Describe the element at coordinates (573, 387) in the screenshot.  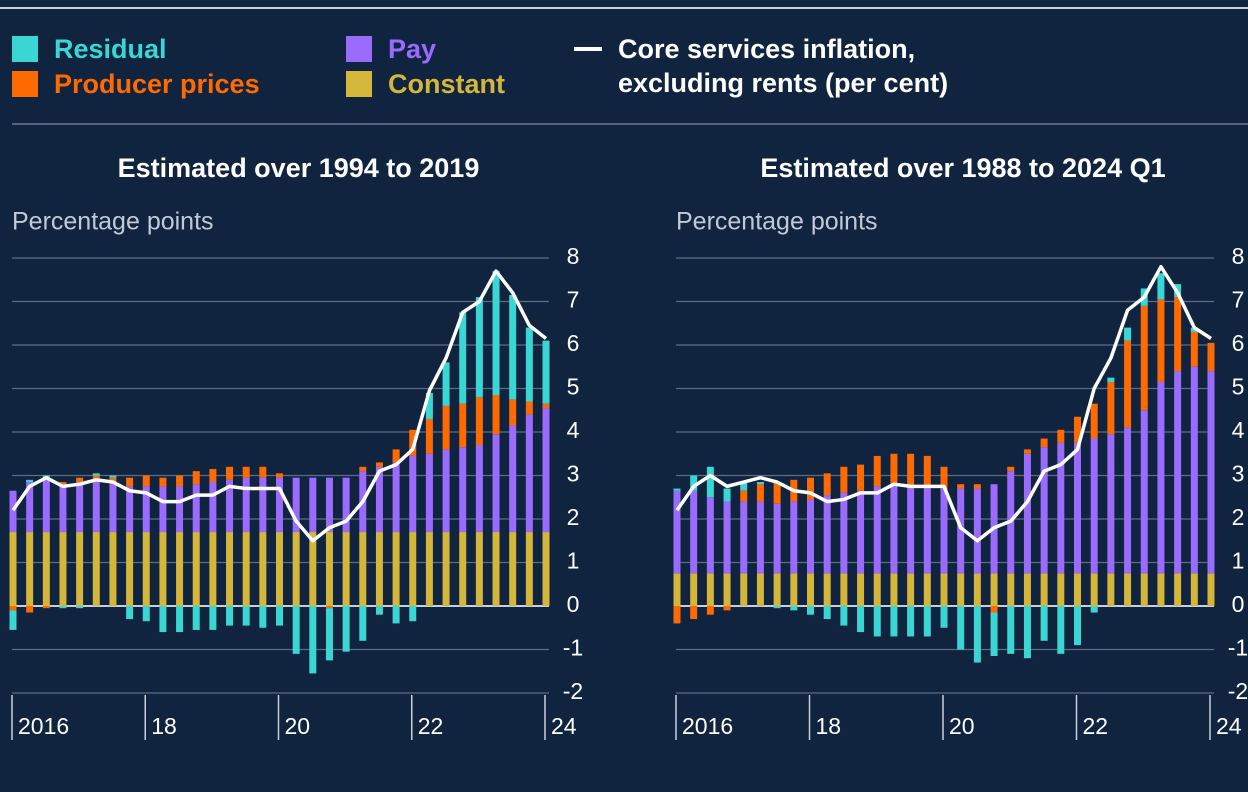
I see `y-tick-label: 5` at that location.